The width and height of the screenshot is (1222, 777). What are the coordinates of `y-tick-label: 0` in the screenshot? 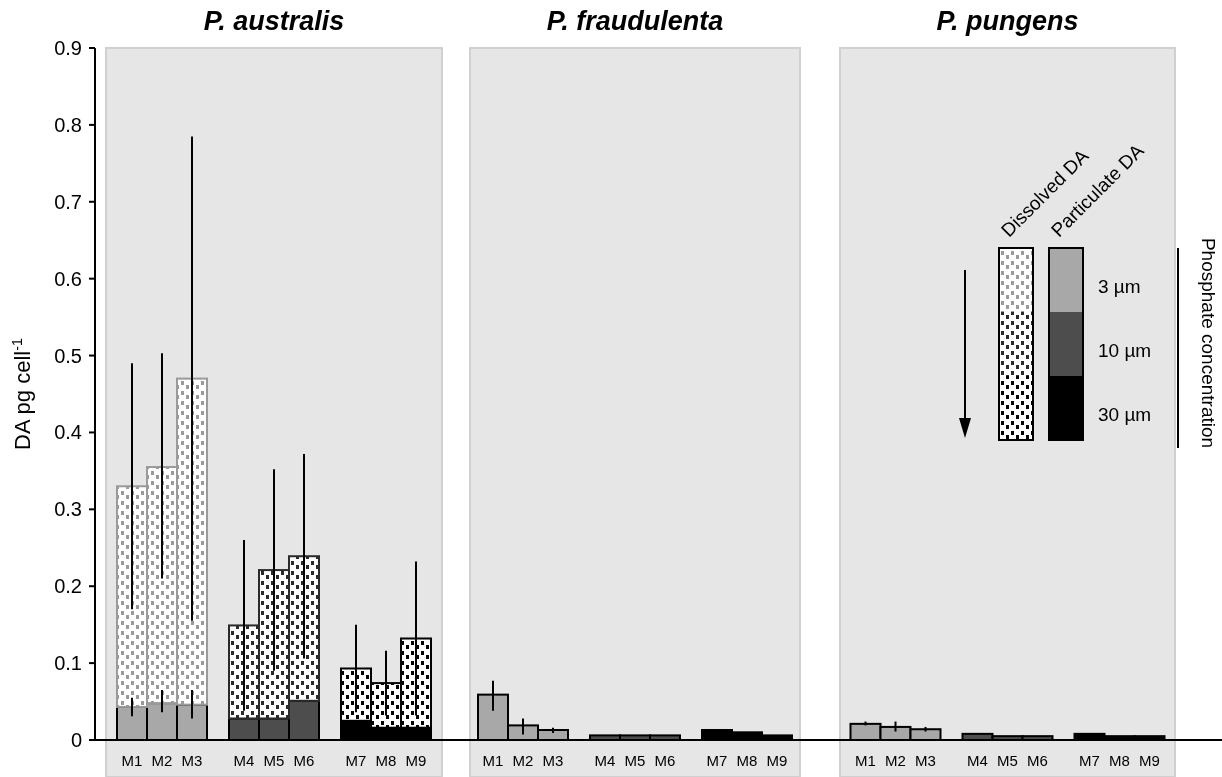 It's located at (76, 740).